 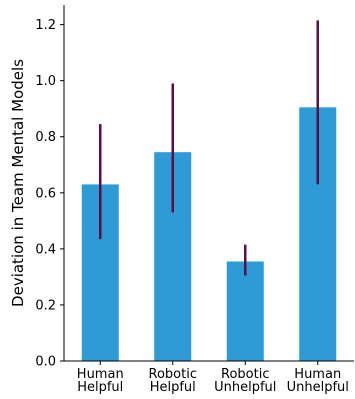 I want to click on y-tick-label: 0.4, so click(x=45, y=249).